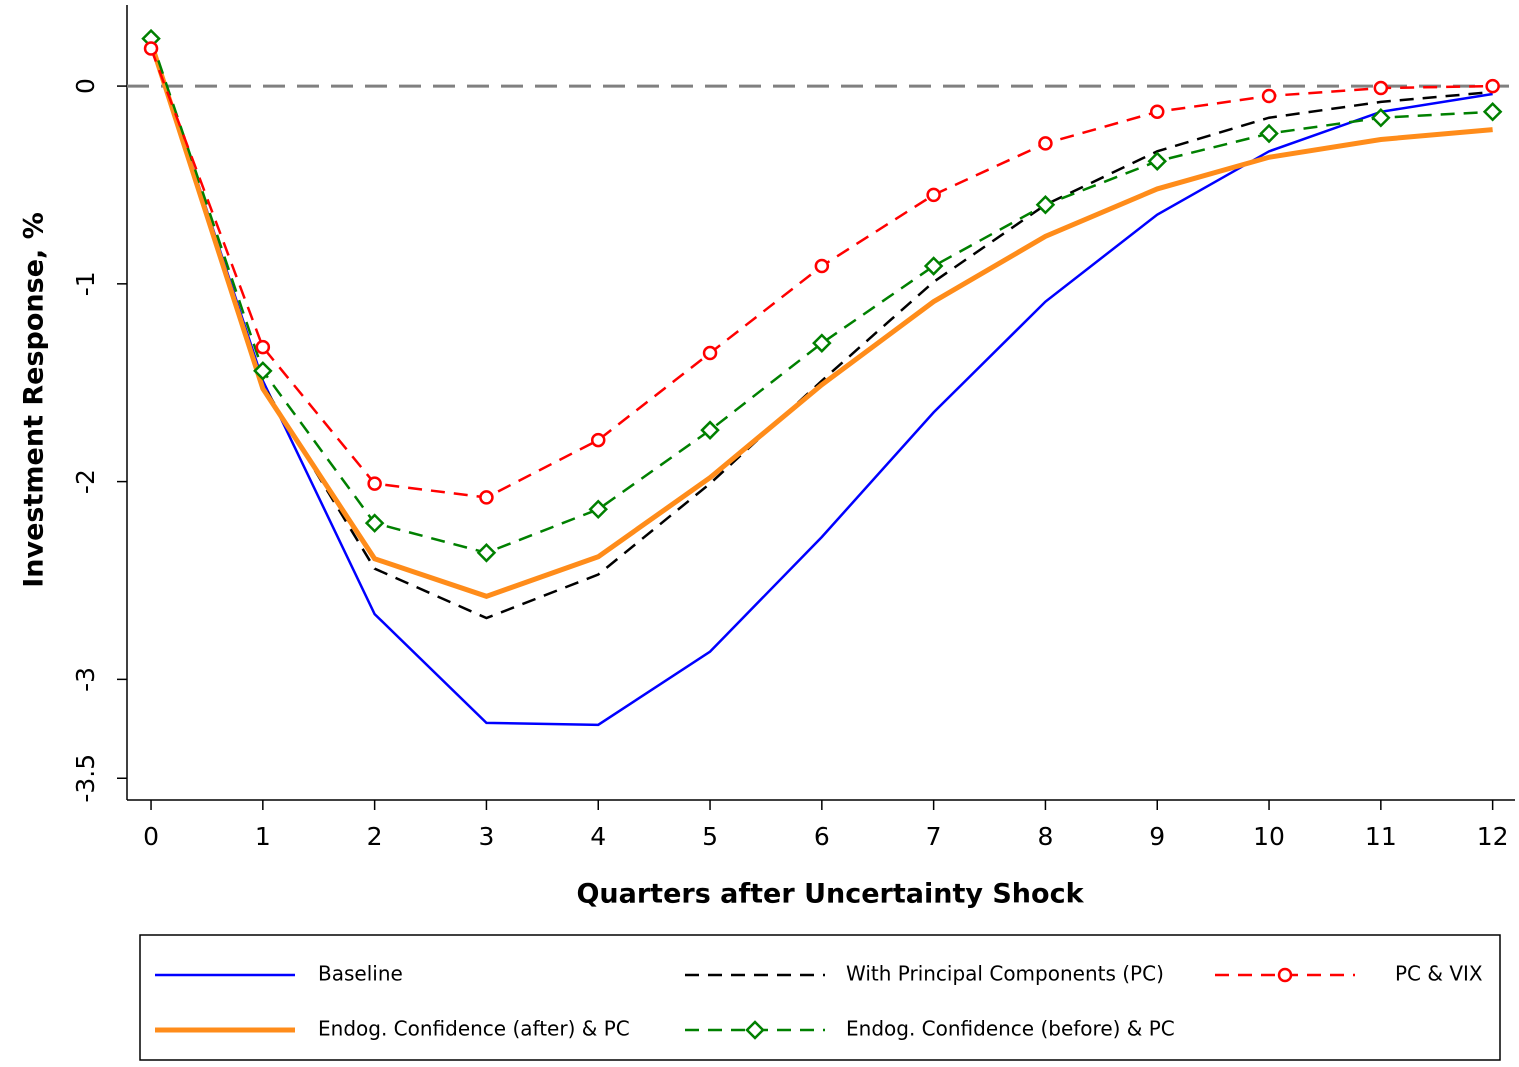 The width and height of the screenshot is (1519, 1067). I want to click on y-tick-label: -1, so click(85, 283).